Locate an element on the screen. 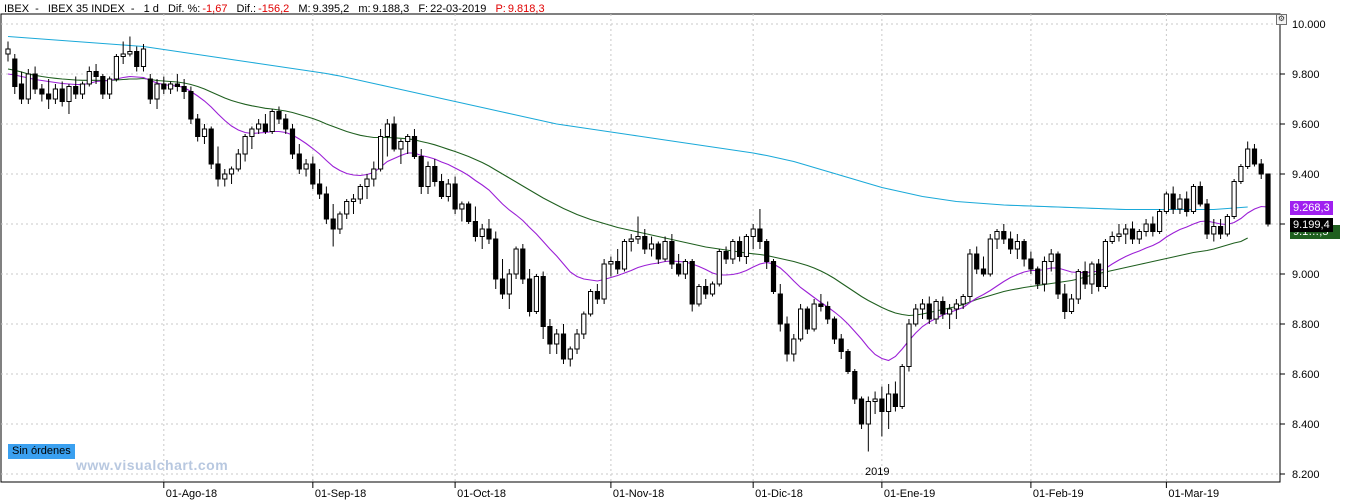  x-tick-label: 01-Sep-18 is located at coordinates (340, 494).